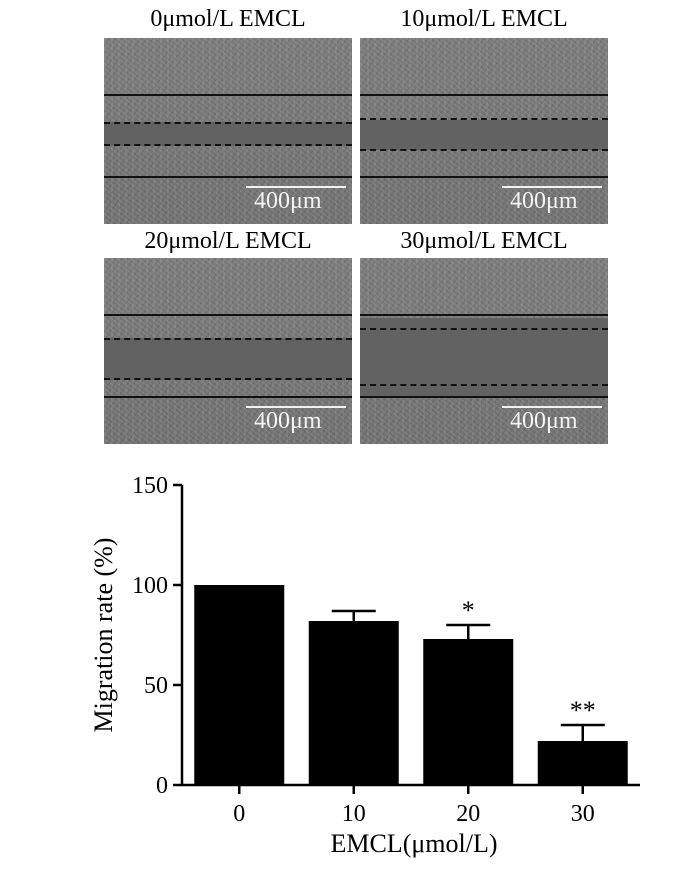 This screenshot has height=870, width=700. Describe the element at coordinates (468, 610) in the screenshot. I see `significance-marker-20: *` at that location.